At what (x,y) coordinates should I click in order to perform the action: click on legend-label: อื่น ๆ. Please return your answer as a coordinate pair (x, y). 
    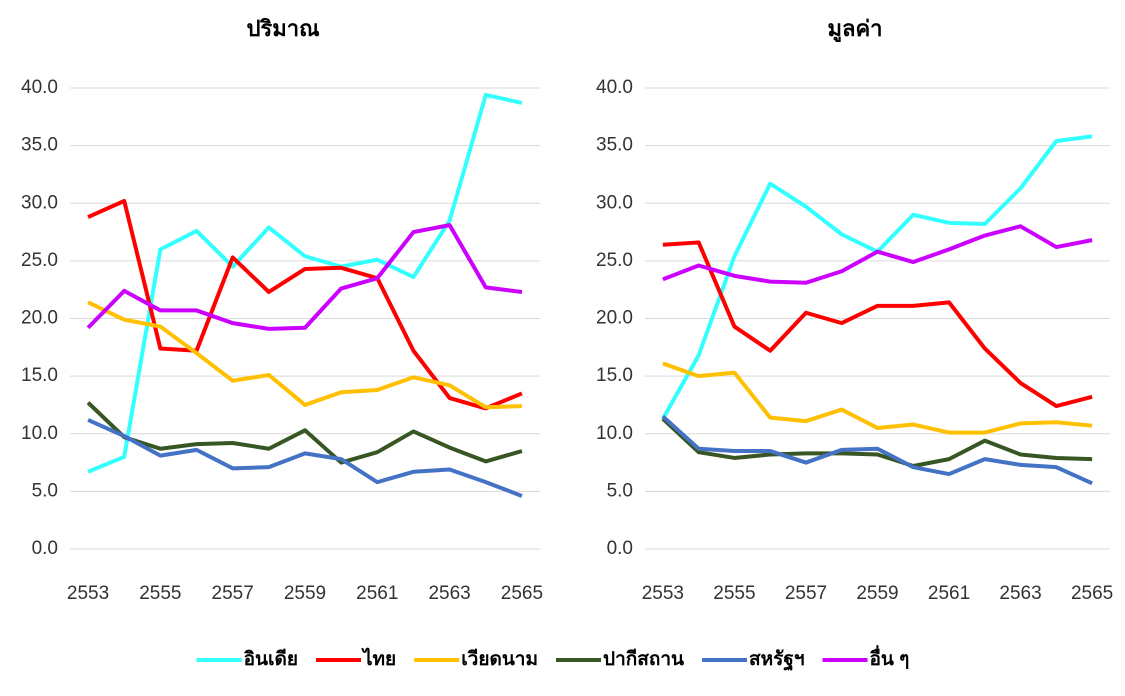
    Looking at the image, I should click on (890, 657).